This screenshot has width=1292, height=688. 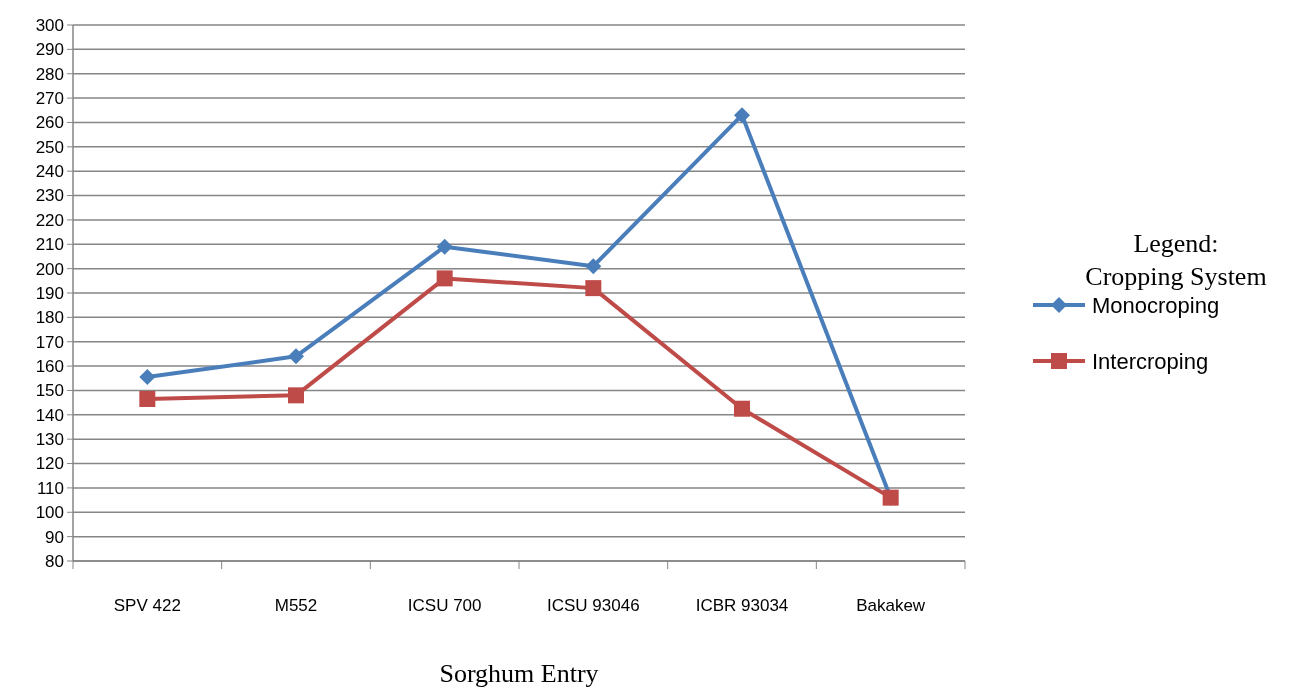 What do you see at coordinates (519, 673) in the screenshot?
I see `x-axis-title: Sorghum Entry` at bounding box center [519, 673].